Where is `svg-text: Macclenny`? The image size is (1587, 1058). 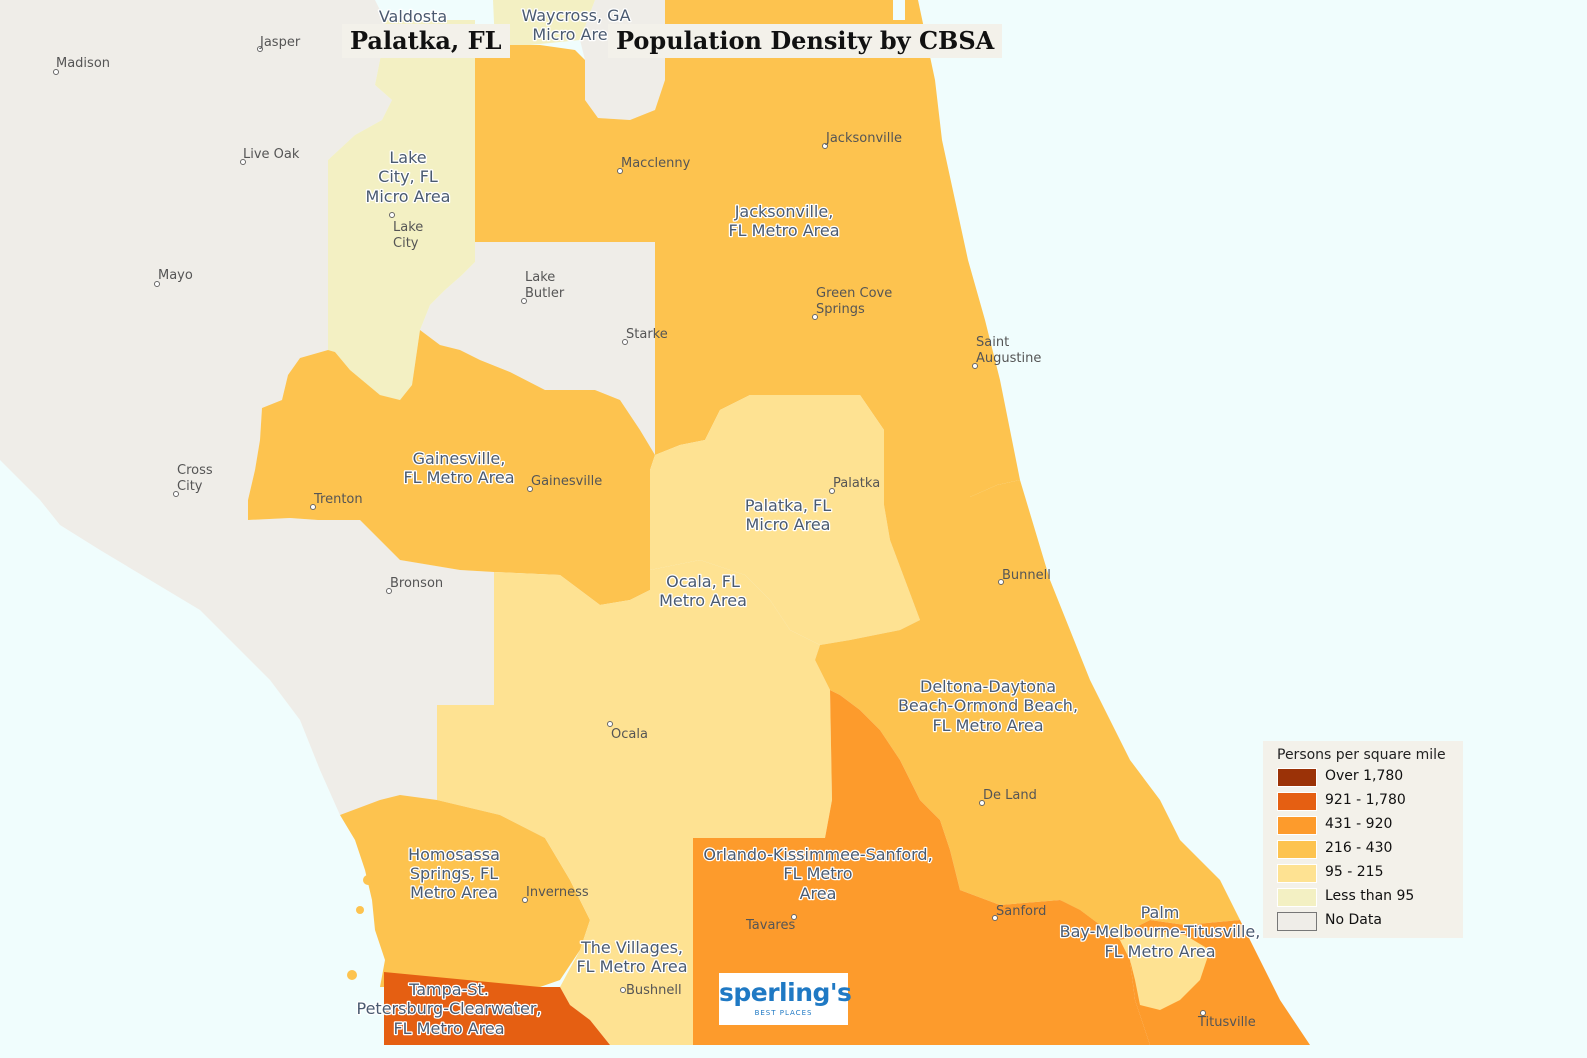 svg-text: Macclenny is located at coordinates (656, 163).